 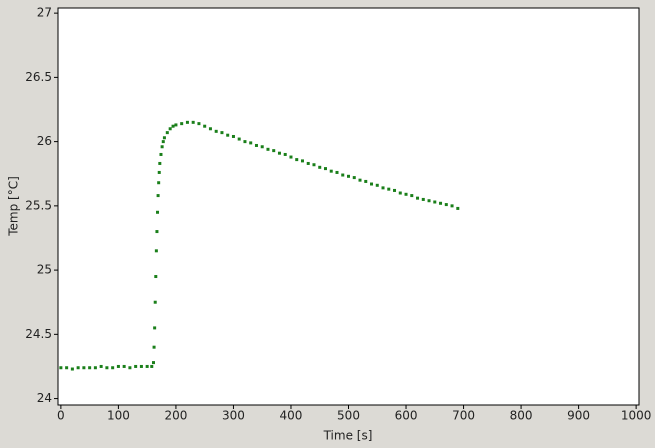 I want to click on y-tick-label: 26.5, so click(x=38, y=77).